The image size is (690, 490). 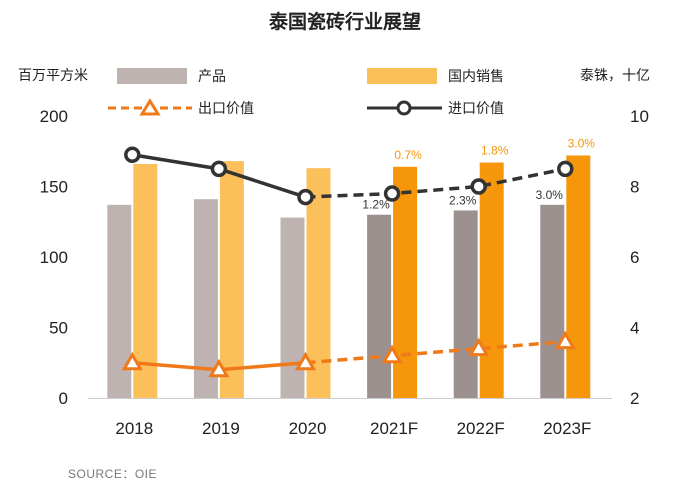 What do you see at coordinates (54, 116) in the screenshot?
I see `left-axis-tick-label: 200` at bounding box center [54, 116].